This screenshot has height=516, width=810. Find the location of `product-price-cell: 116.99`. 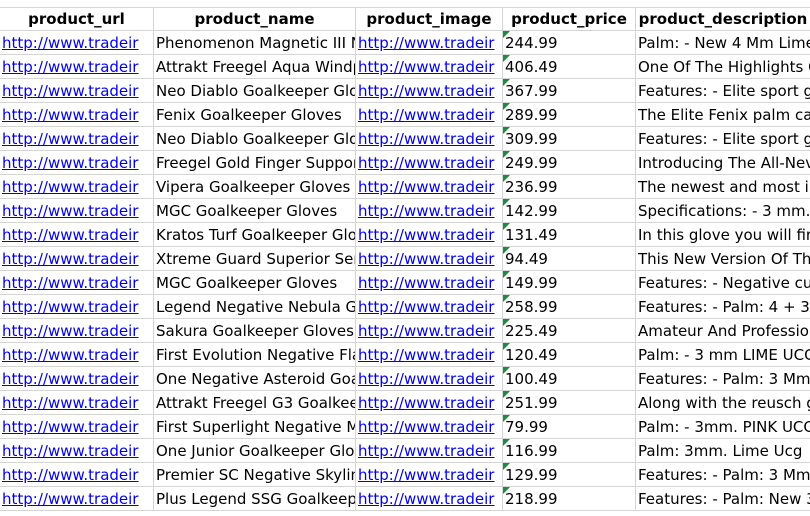

product-price-cell: 116.99 is located at coordinates (569, 451).